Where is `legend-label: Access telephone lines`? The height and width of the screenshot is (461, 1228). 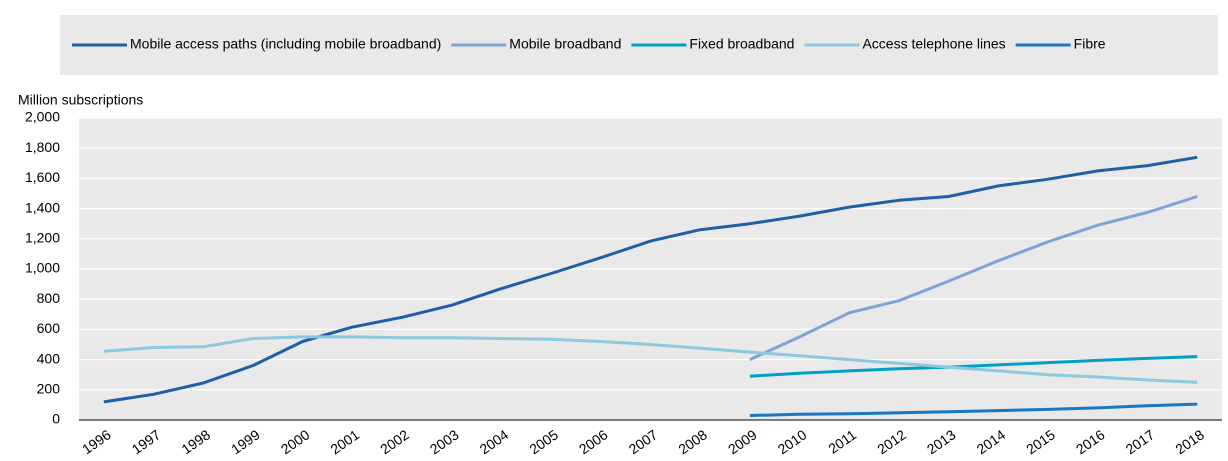 legend-label: Access telephone lines is located at coordinates (933, 44).